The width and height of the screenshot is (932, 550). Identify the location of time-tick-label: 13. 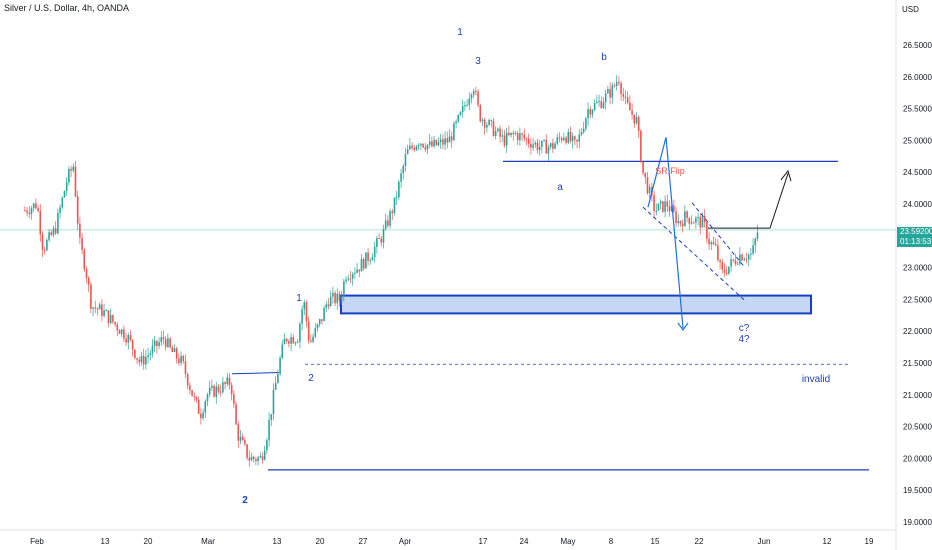
(277, 541).